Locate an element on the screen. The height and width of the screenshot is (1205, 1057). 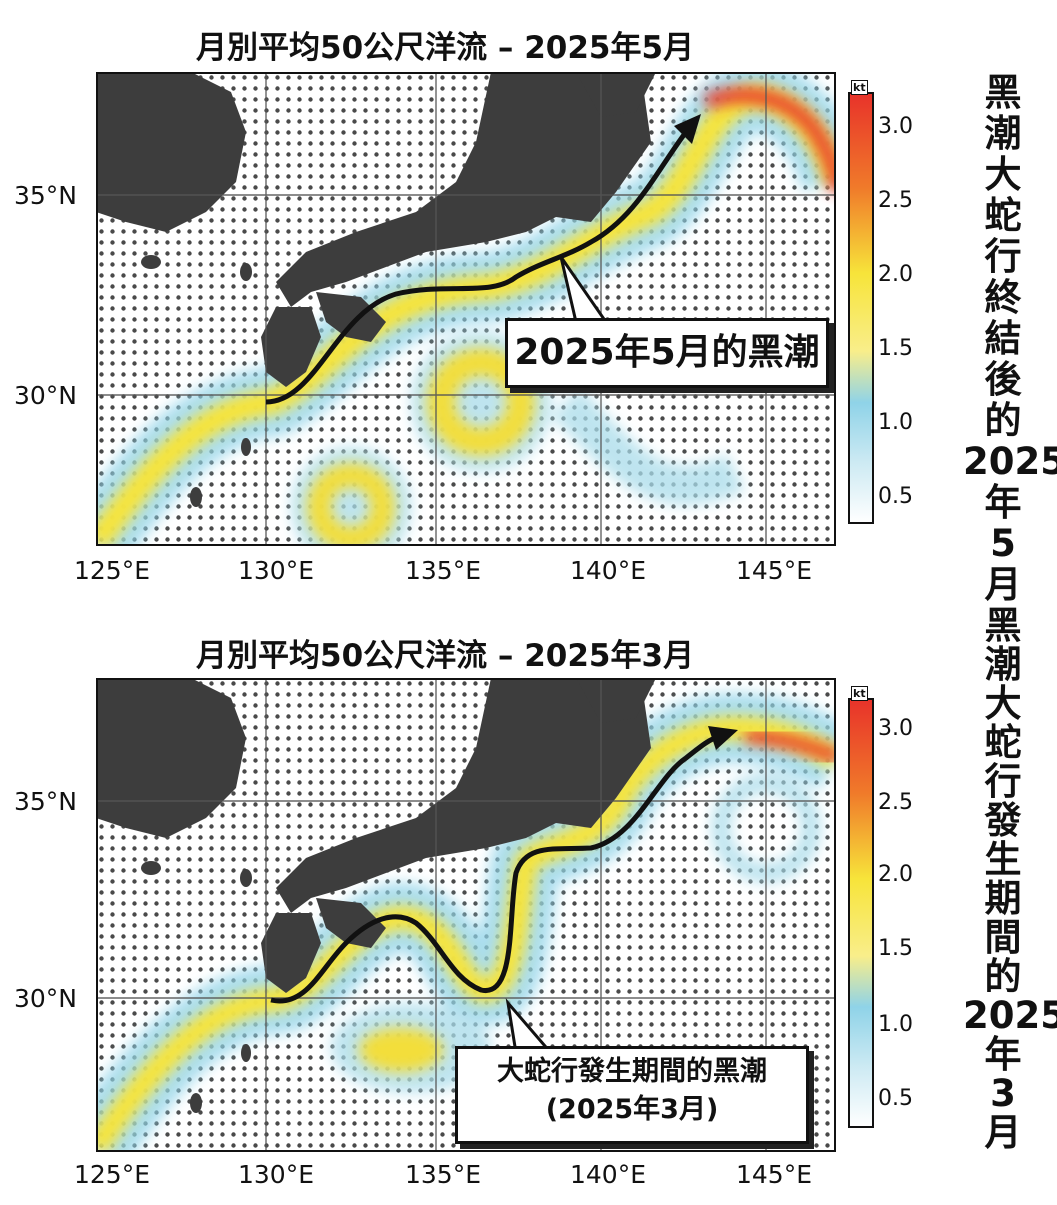
panel2-lon-125: 125°E is located at coordinates (112, 1174).